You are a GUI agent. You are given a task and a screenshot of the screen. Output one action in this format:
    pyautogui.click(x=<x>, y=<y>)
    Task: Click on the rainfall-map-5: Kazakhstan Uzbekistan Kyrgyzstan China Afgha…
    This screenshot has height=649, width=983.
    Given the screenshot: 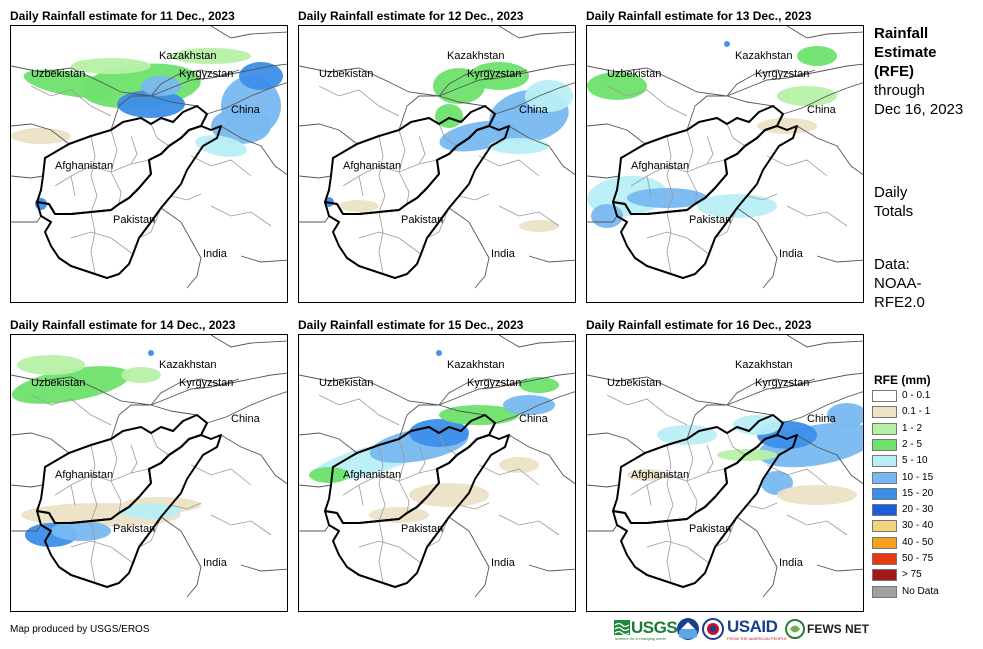 What is the action you would take?
    pyautogui.click(x=437, y=473)
    